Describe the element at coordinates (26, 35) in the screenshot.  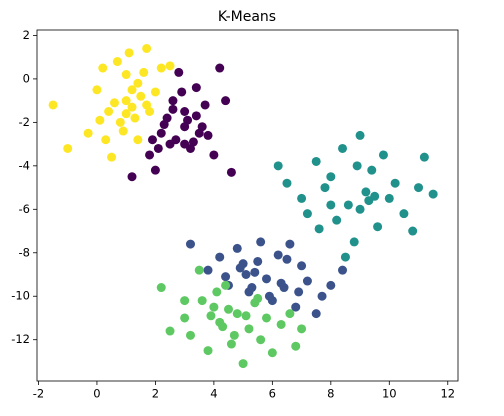
I see `y-tick-label: 2` at that location.